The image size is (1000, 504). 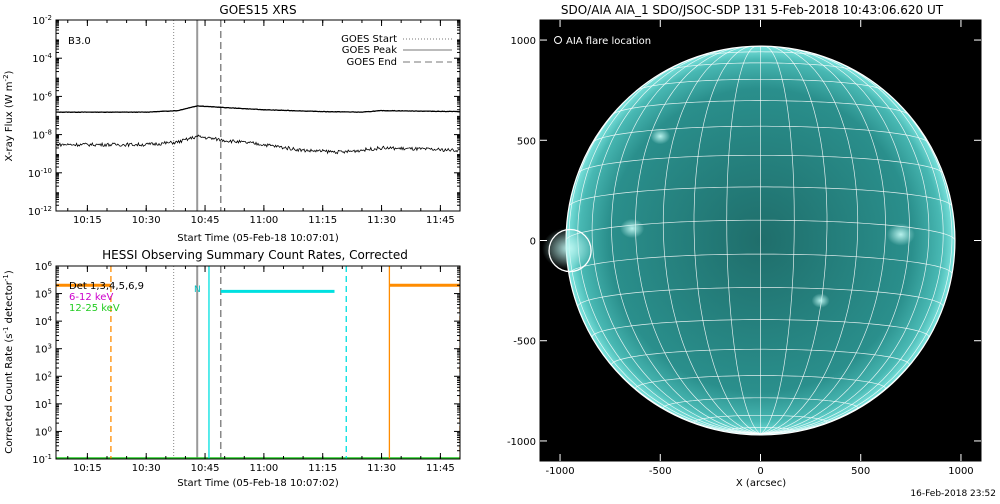 What do you see at coordinates (43, 404) in the screenshot?
I see `y-tick-label: 10¹` at bounding box center [43, 404].